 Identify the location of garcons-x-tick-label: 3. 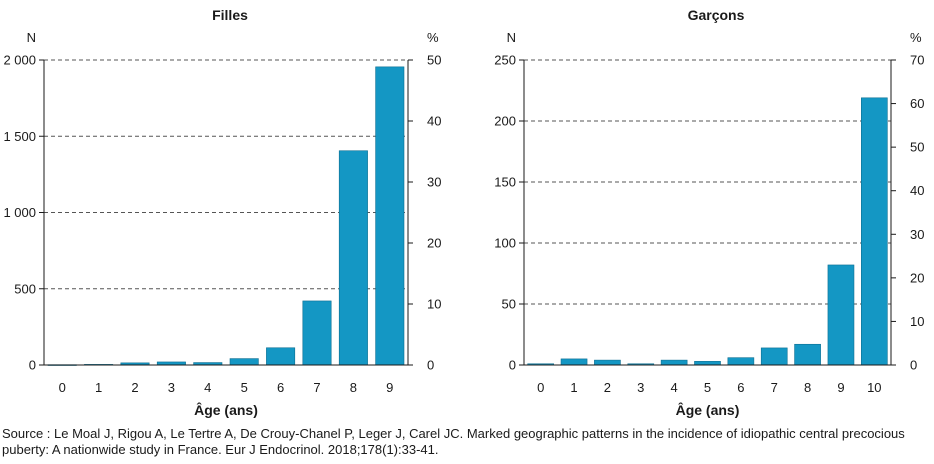
(640, 387).